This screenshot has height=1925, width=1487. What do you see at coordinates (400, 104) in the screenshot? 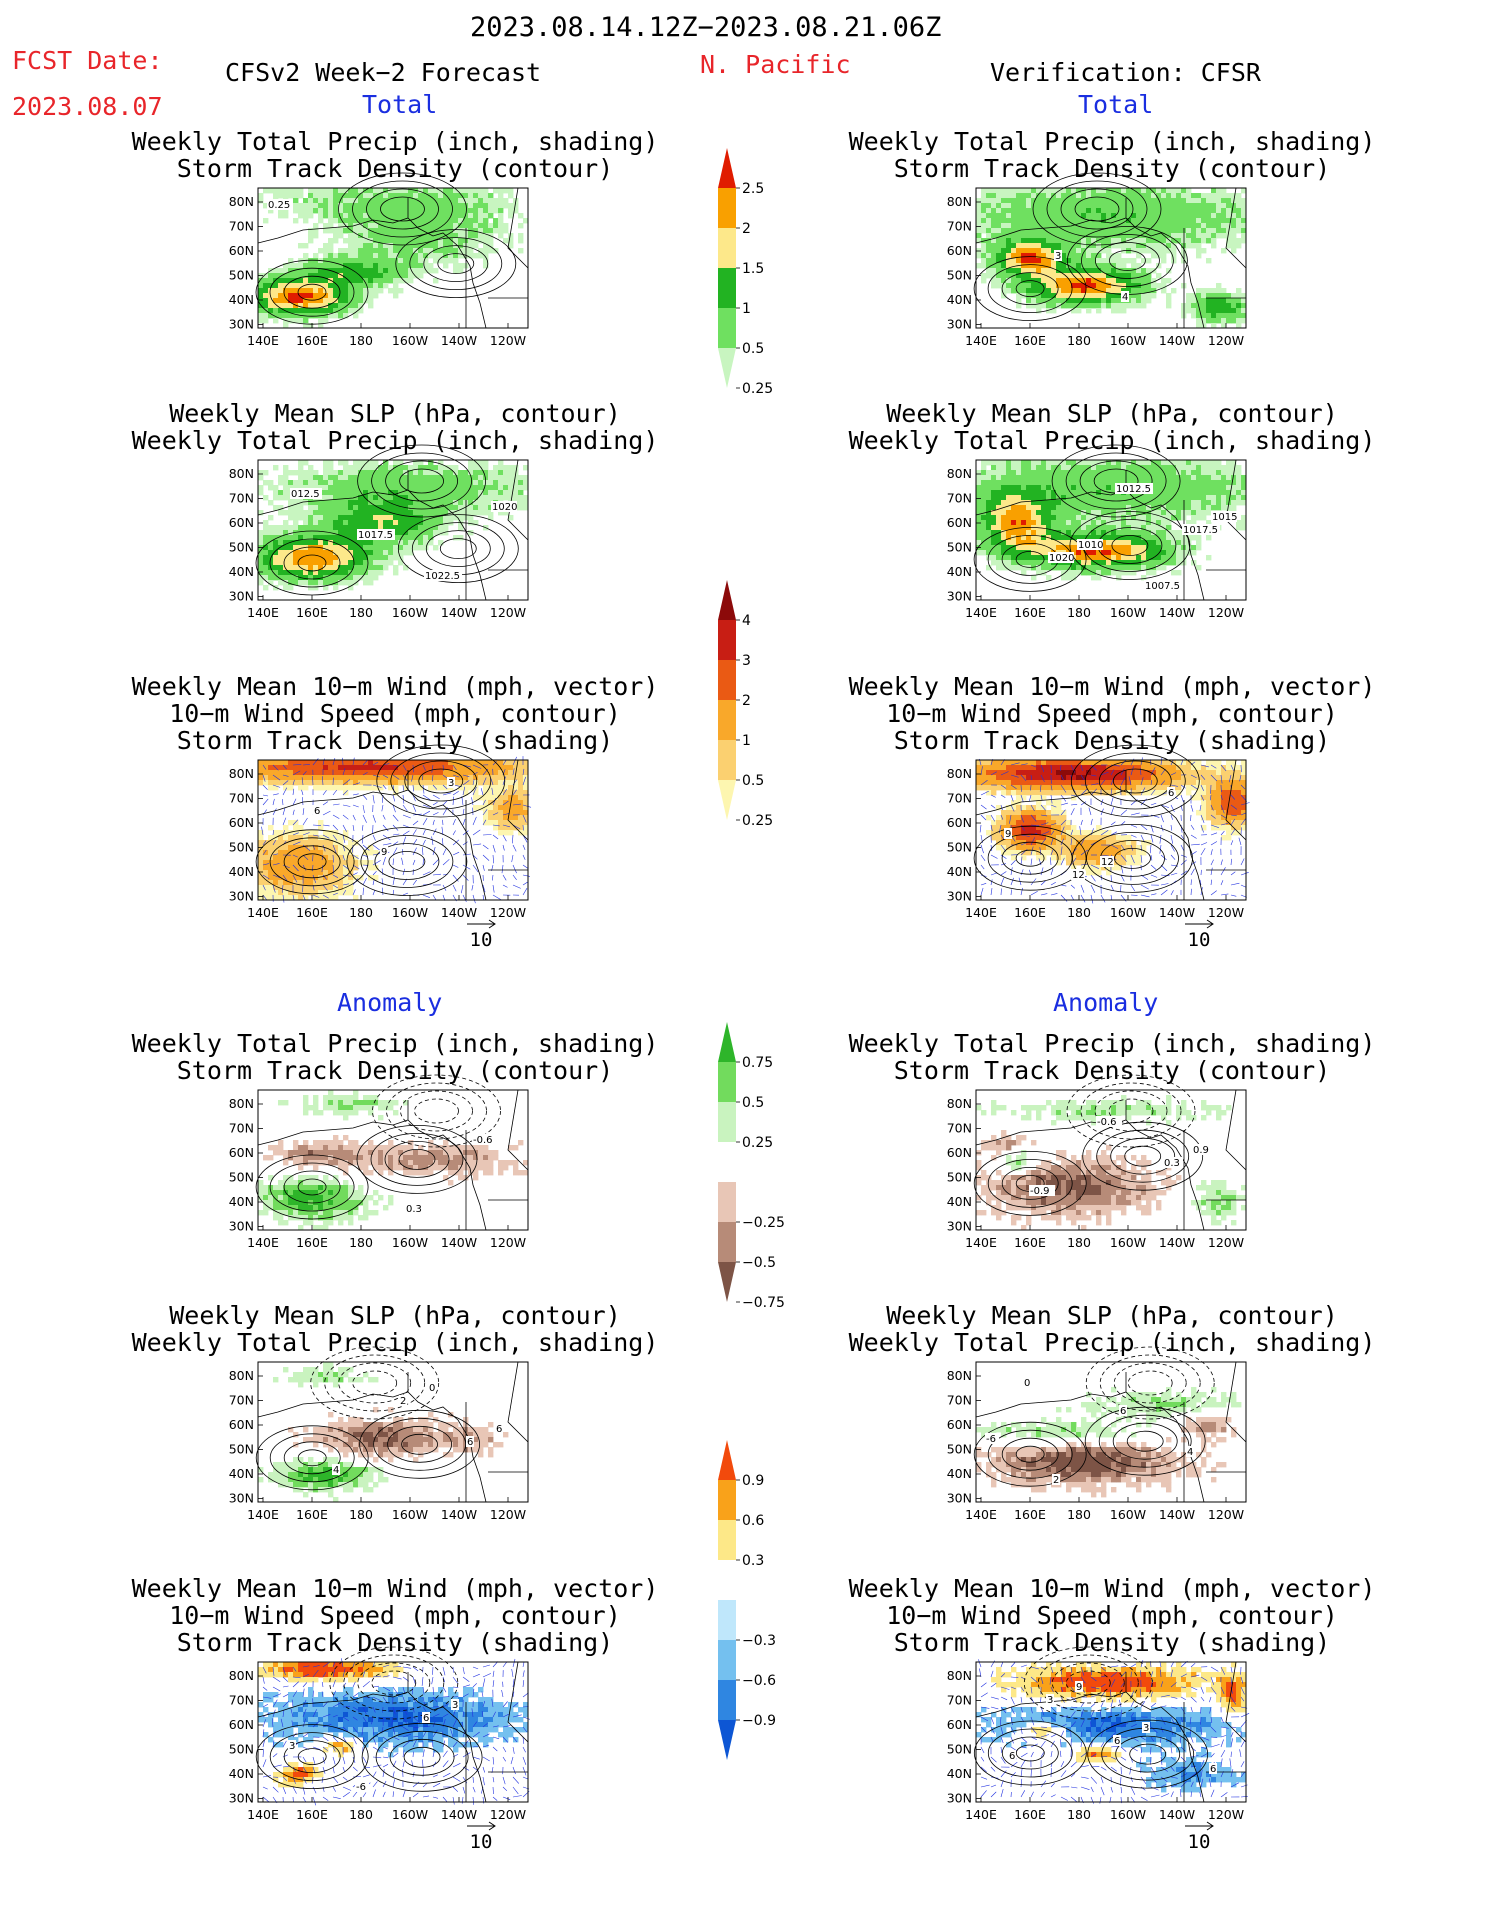
I see `forecast-total-label: Total` at bounding box center [400, 104].